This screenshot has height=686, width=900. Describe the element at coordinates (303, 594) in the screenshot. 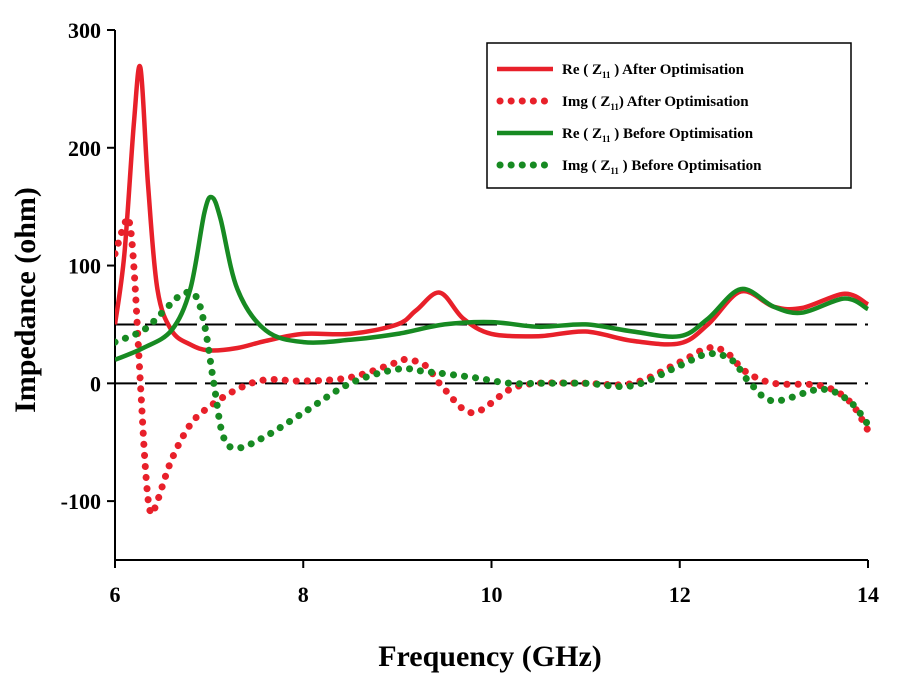

I see `x-tick-label: 8` at that location.